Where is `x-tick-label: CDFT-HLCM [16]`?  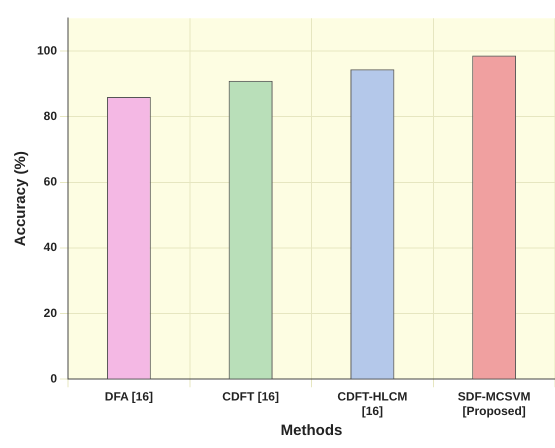
x-tick-label: CDFT-HLCM [16] is located at coordinates (372, 404).